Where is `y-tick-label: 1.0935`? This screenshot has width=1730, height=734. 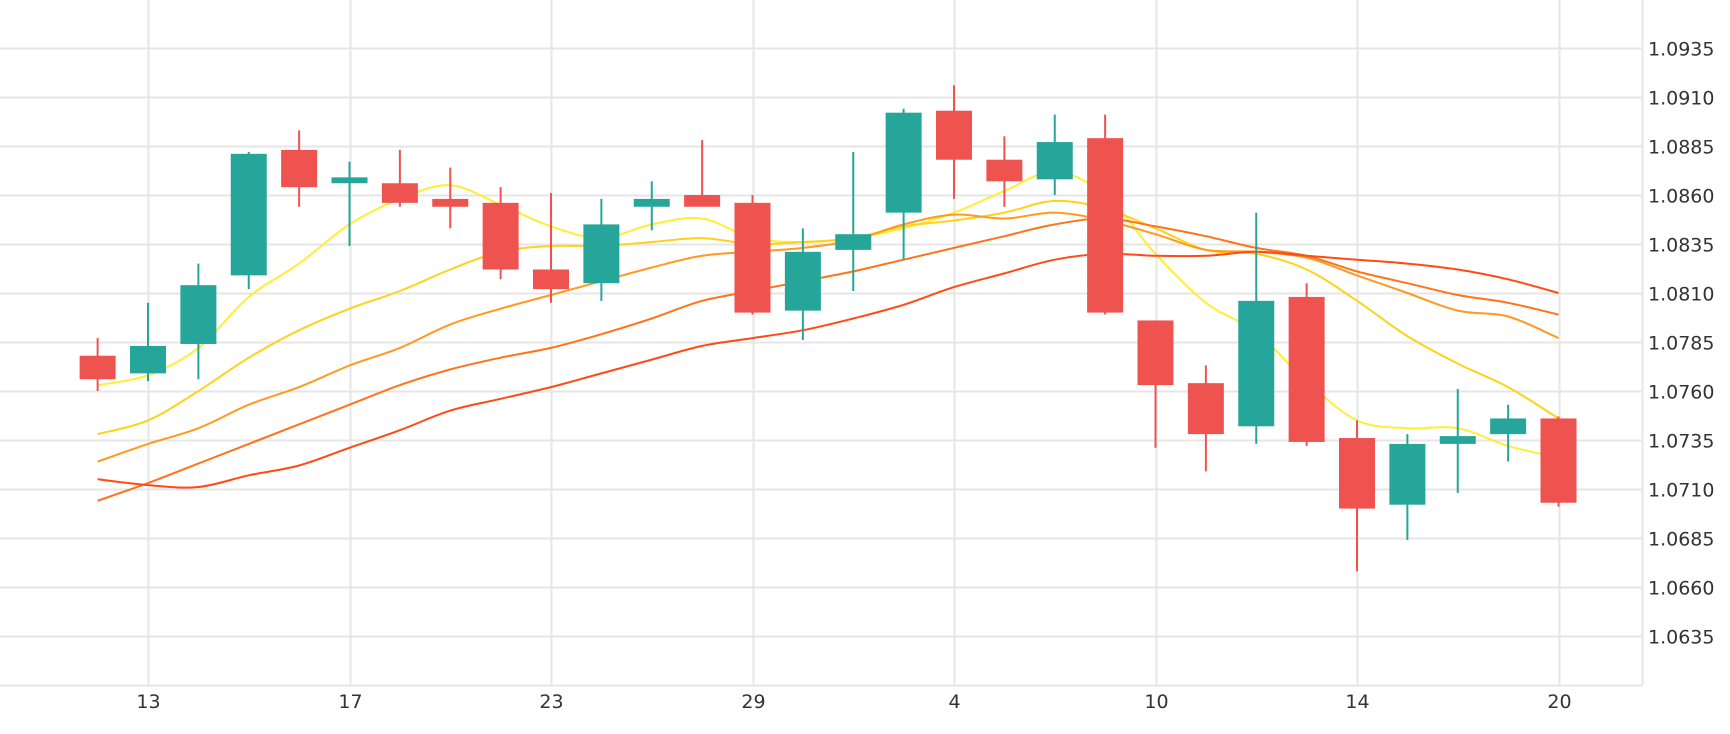
y-tick-label: 1.0935 is located at coordinates (1681, 50).